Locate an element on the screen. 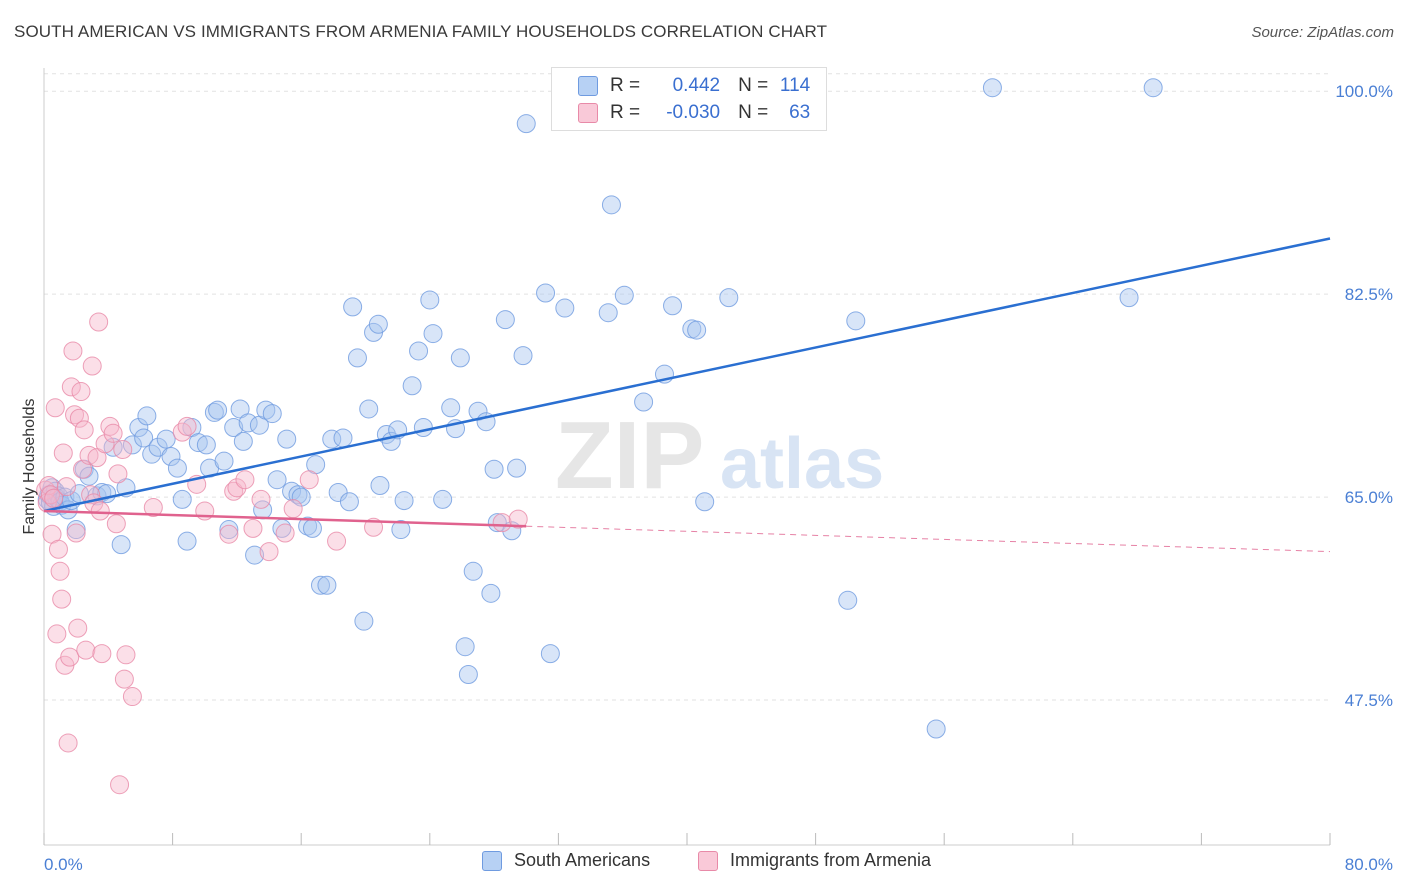  legend: South Americans Immigrants from Armenia is located at coordinates (703, 864).